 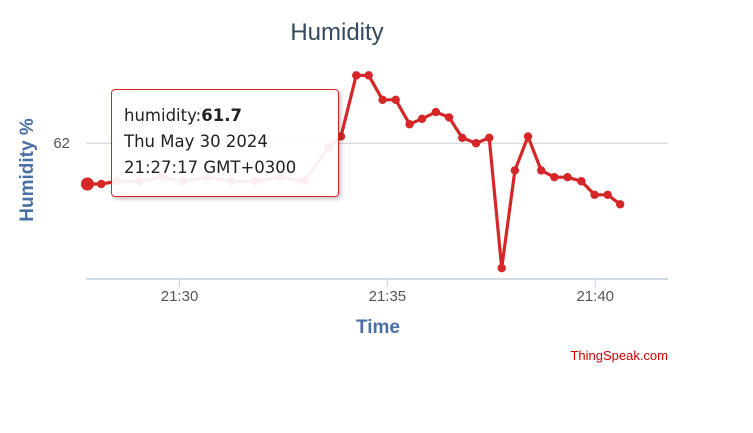 What do you see at coordinates (27, 170) in the screenshot?
I see `y-axis-label: Humidity %` at bounding box center [27, 170].